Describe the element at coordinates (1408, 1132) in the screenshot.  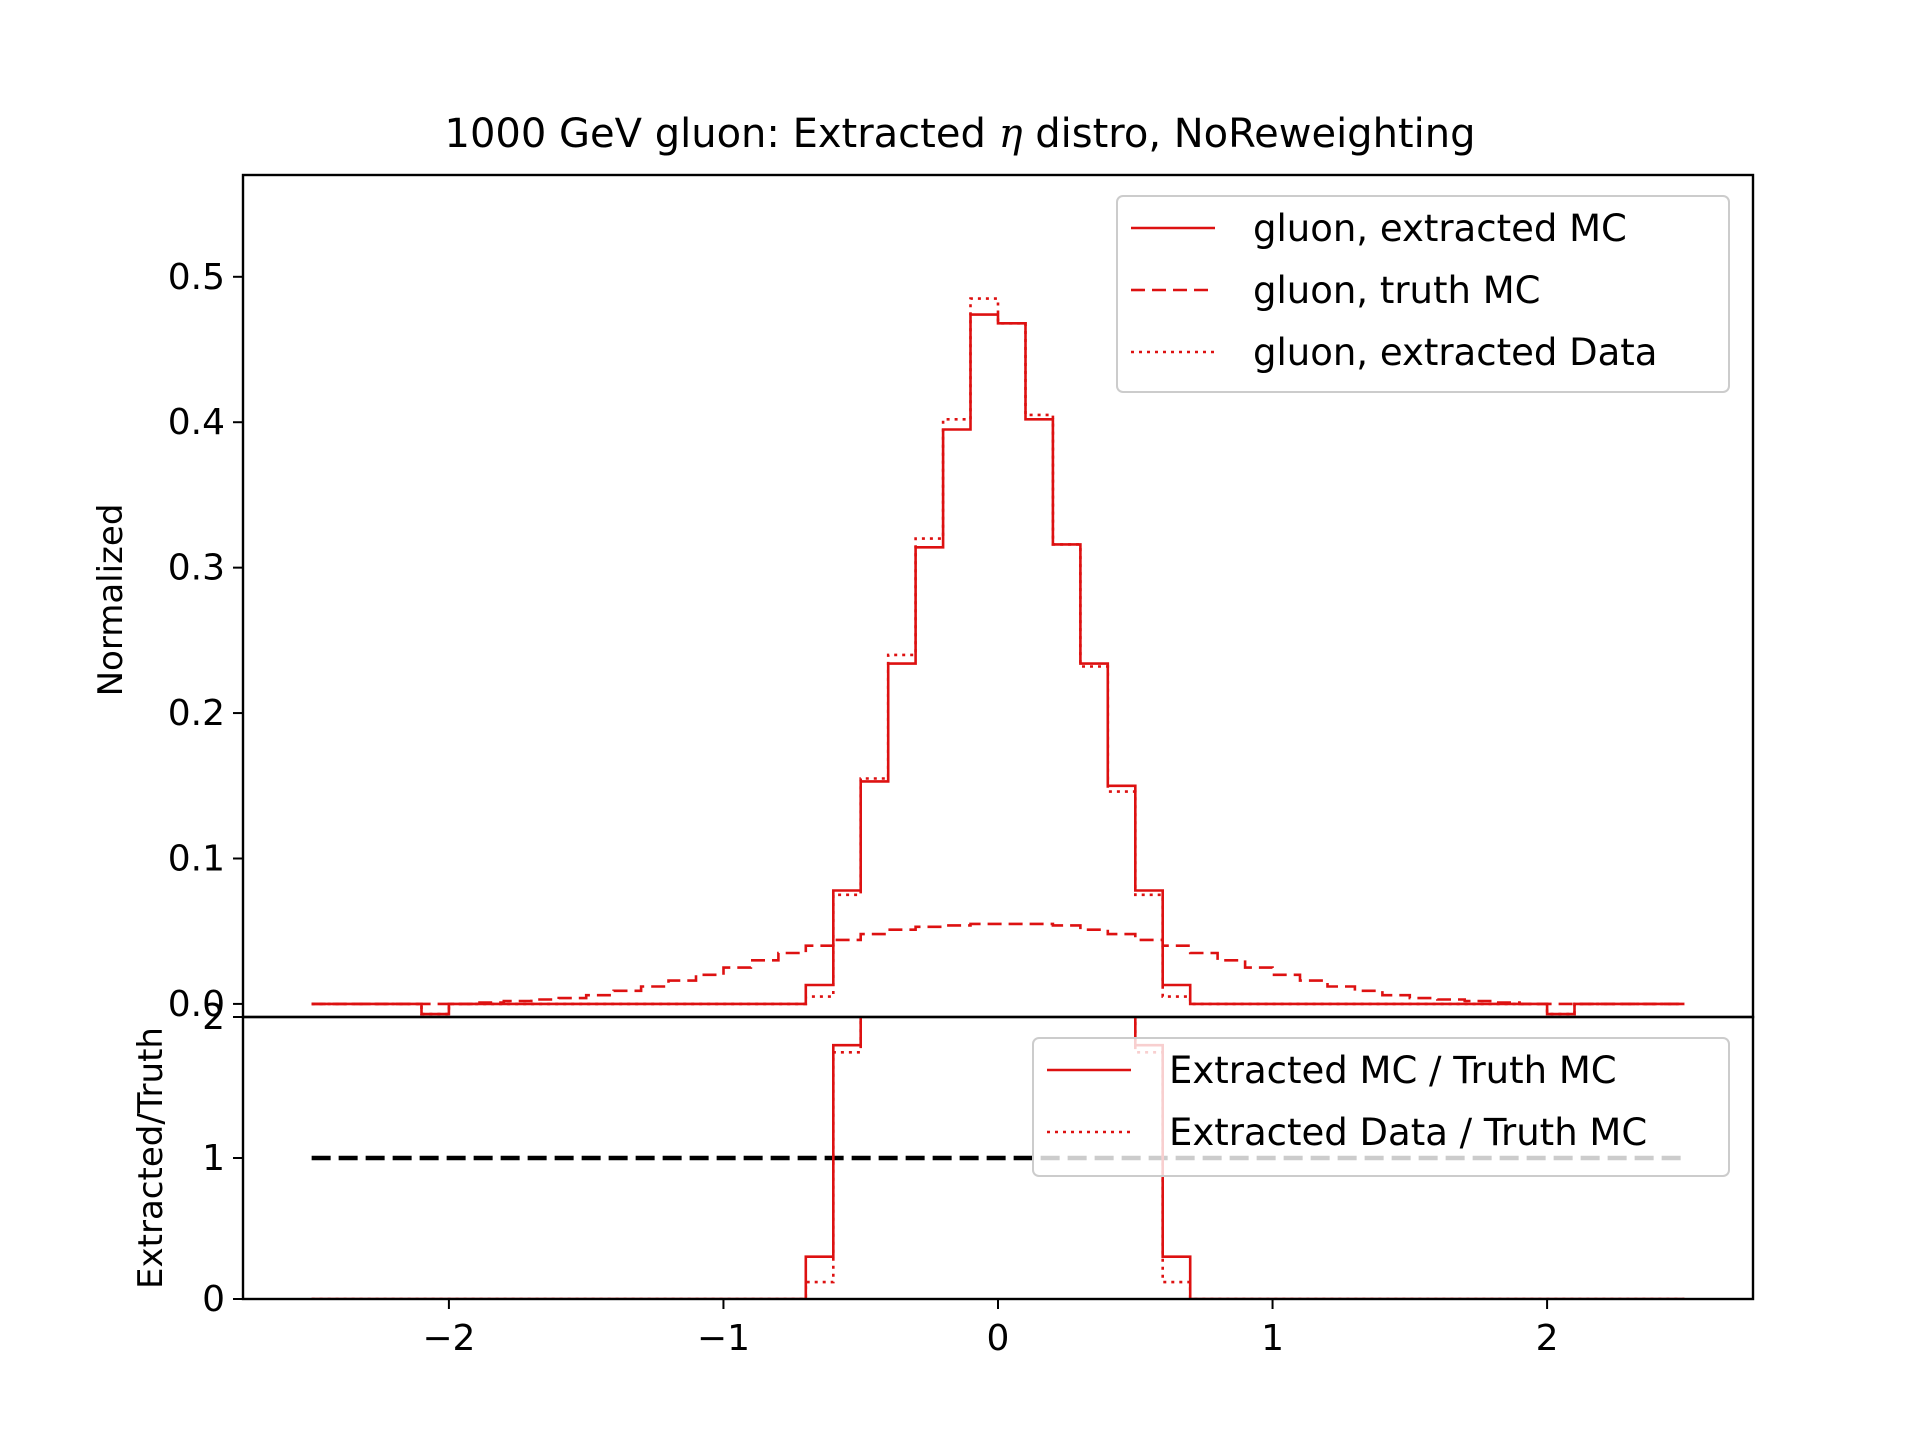
I see `bottom-legend-entry-dotted: Extracted Data / Truth MC` at that location.